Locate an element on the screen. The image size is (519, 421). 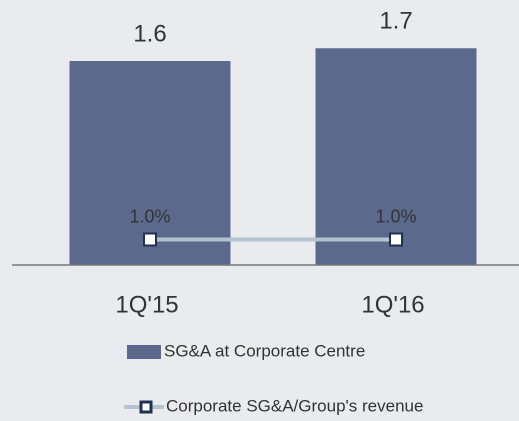
legend-label: Corporate SG&A/Group's revenue is located at coordinates (294, 405).